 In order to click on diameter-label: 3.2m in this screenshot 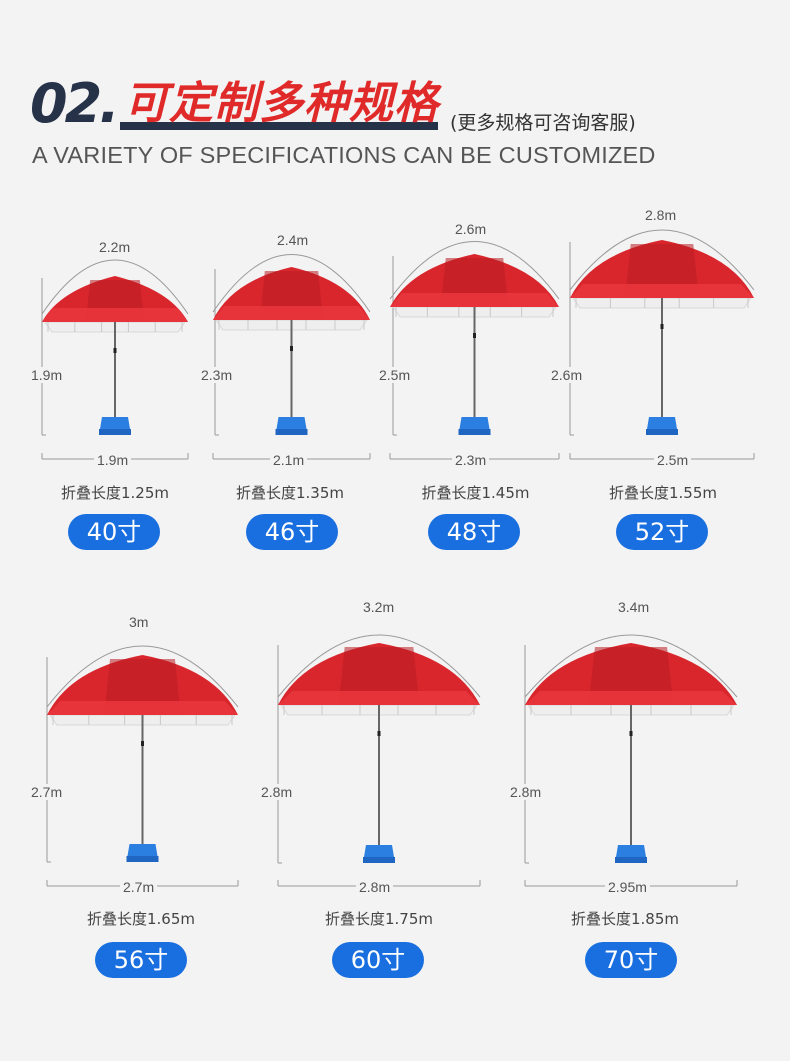, I will do `click(379, 607)`.